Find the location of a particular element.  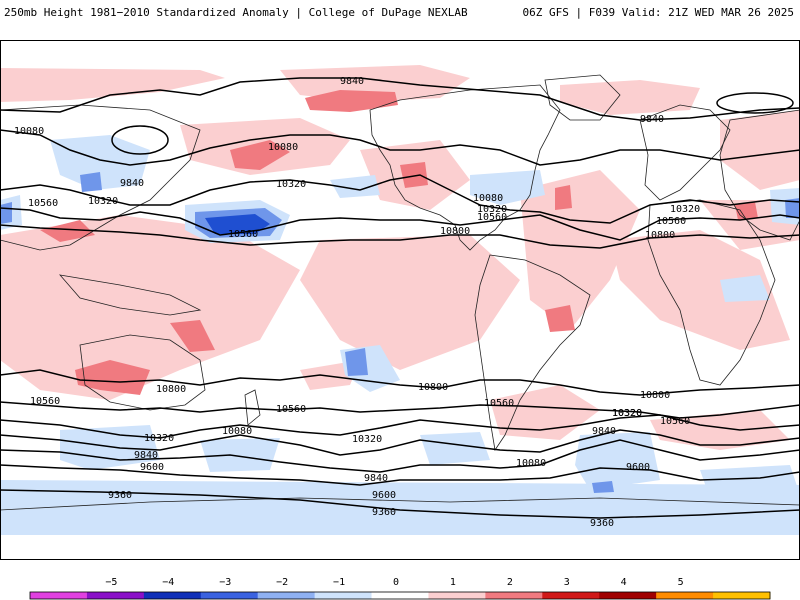

asia-coast is located at coordinates (759, 175).